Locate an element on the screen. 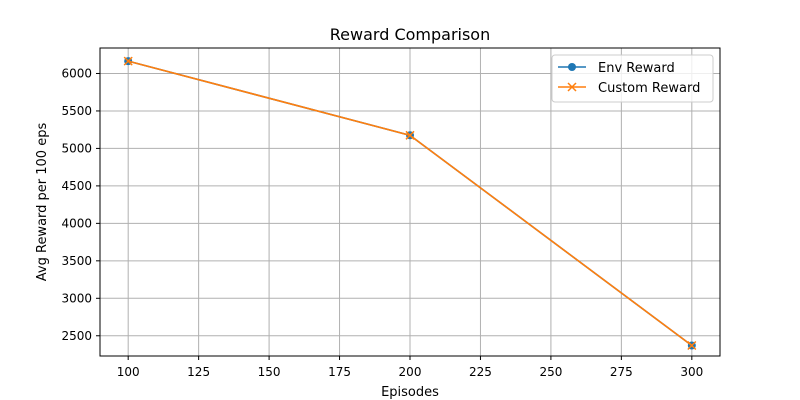 The image size is (800, 400). y-tick-label: 6000 is located at coordinates (76, 73).